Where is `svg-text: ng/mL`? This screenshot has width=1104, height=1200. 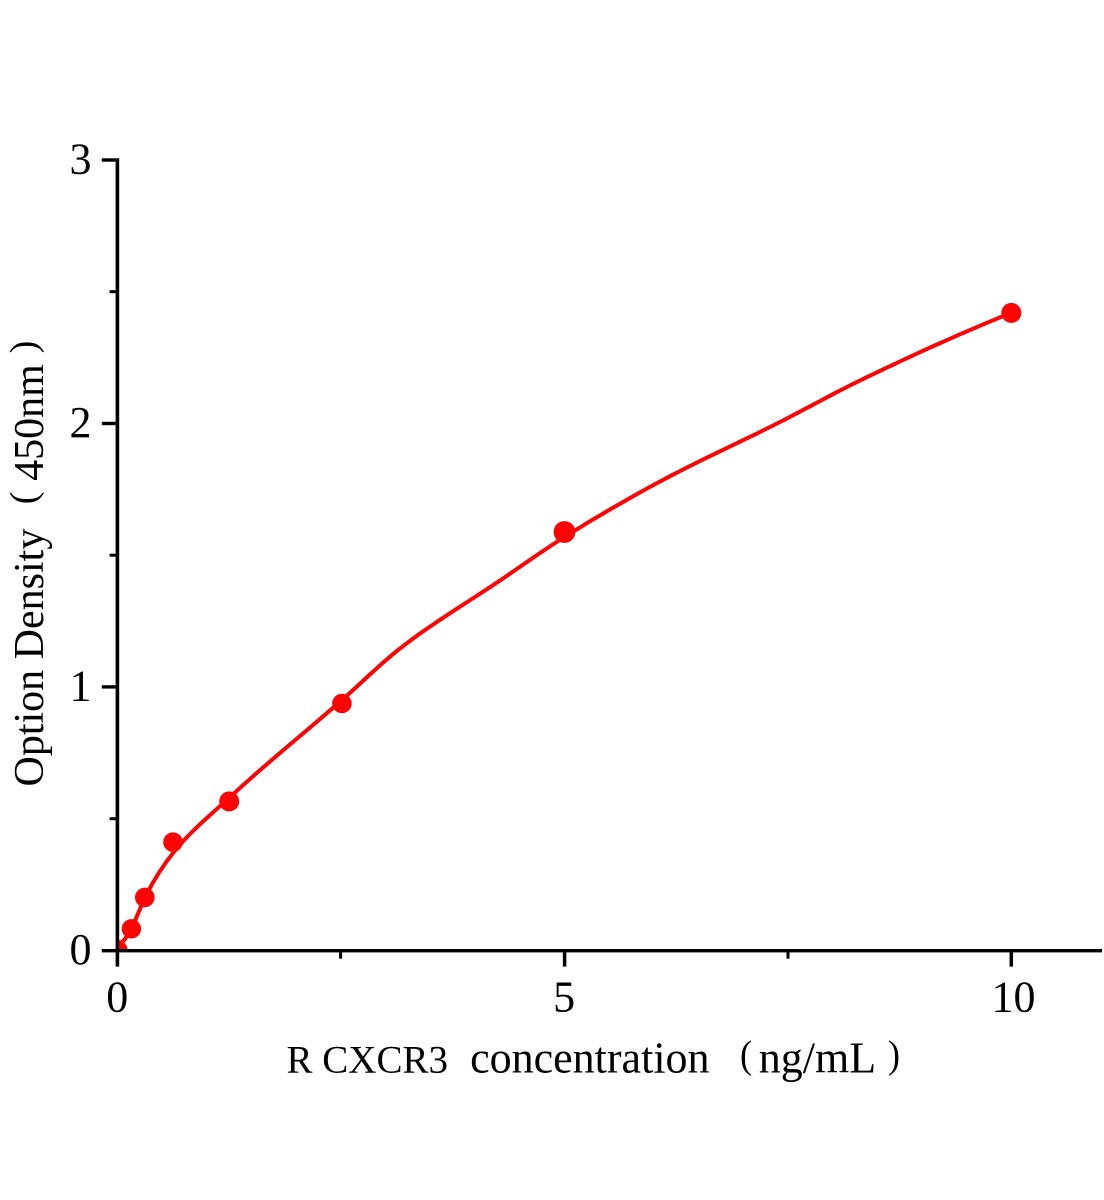
svg-text: ng/mL is located at coordinates (817, 1057).